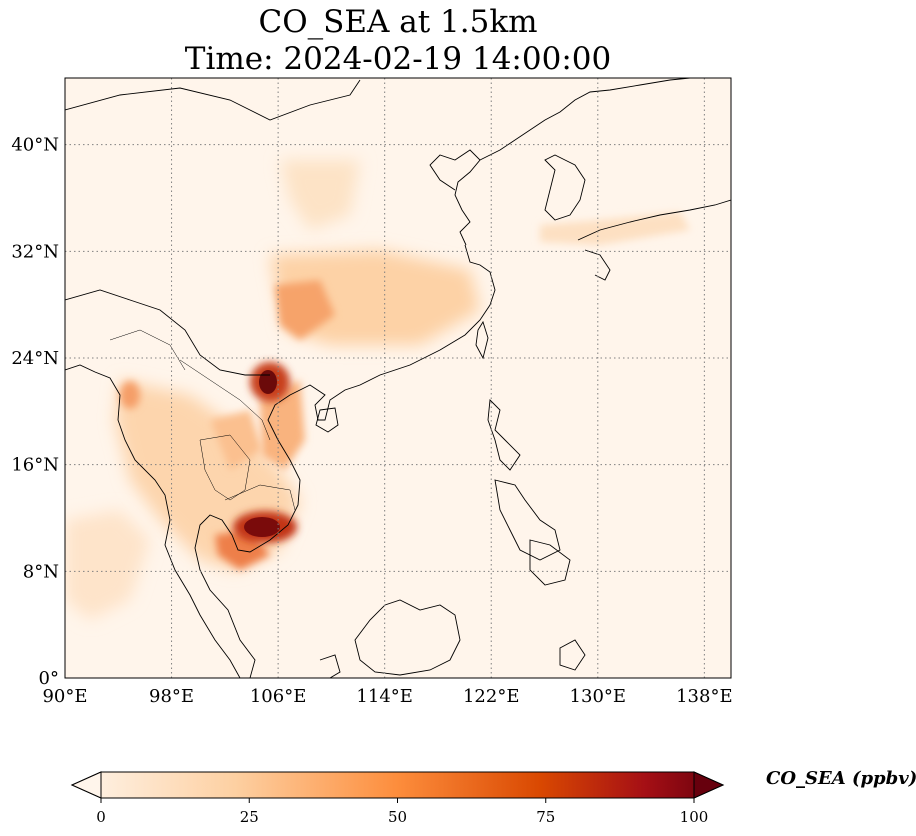  I want to click on lon-tick-label: 122°E, so click(491, 696).